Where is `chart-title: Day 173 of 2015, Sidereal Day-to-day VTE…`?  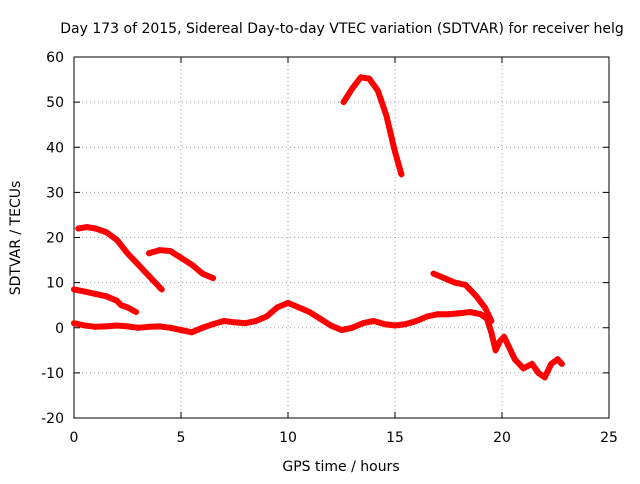 chart-title: Day 173 of 2015, Sidereal Day-to-day VTE… is located at coordinates (341, 29).